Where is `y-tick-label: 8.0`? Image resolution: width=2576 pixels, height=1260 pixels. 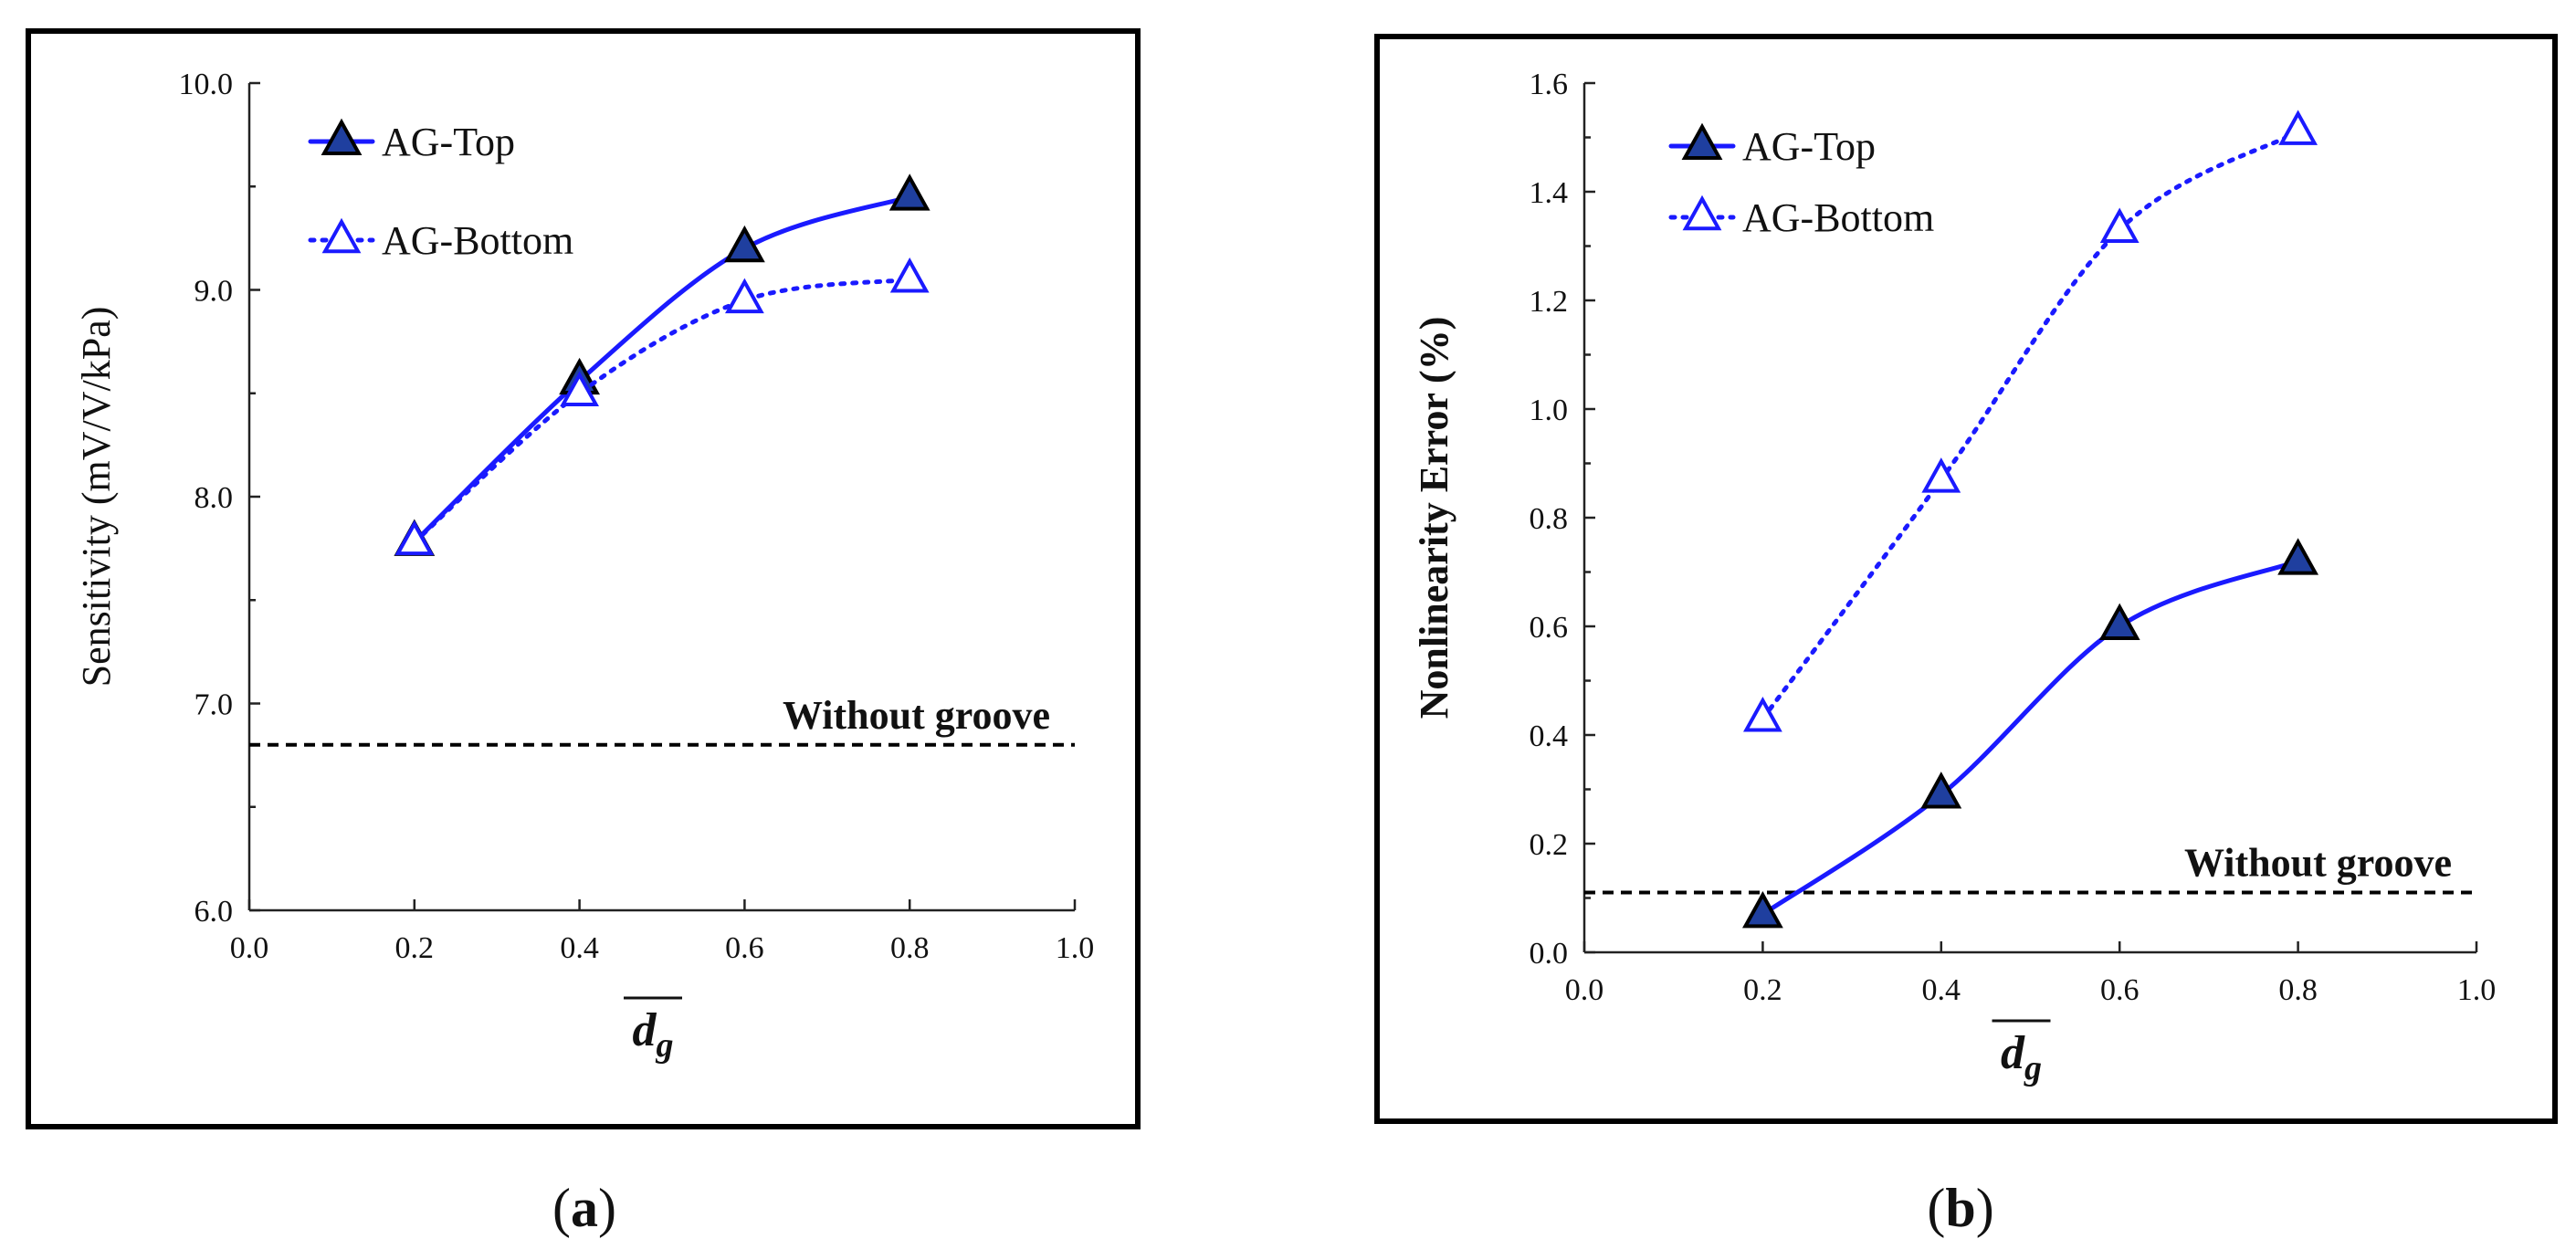
y-tick-label: 8.0 is located at coordinates (214, 498).